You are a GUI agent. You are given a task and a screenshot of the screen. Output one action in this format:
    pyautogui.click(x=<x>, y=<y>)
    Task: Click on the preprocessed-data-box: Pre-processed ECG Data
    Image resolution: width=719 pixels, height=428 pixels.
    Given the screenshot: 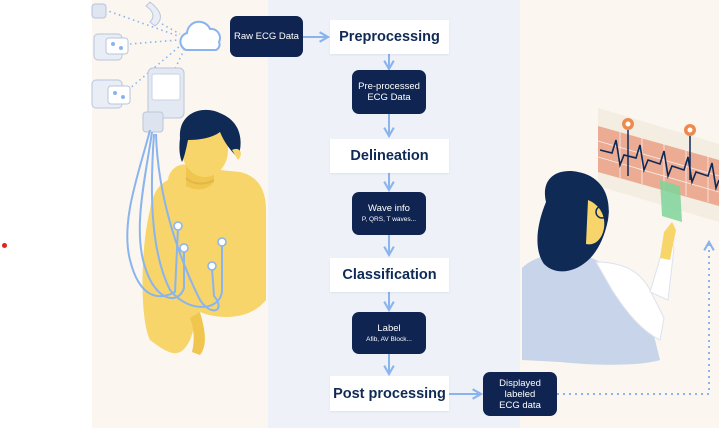 What is the action you would take?
    pyautogui.click(x=389, y=92)
    